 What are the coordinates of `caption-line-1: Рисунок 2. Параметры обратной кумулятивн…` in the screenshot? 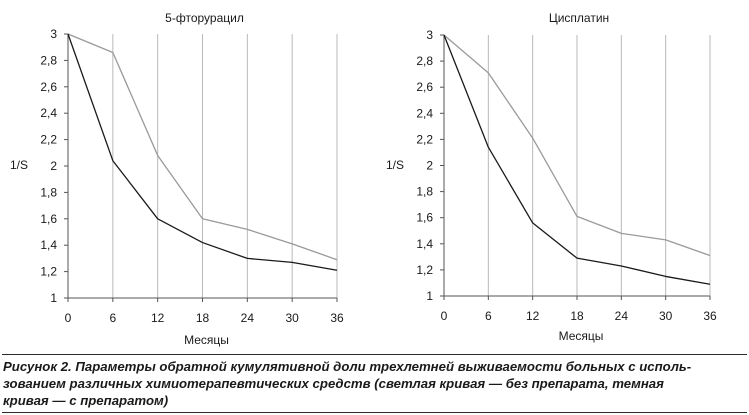 It's located at (347, 366).